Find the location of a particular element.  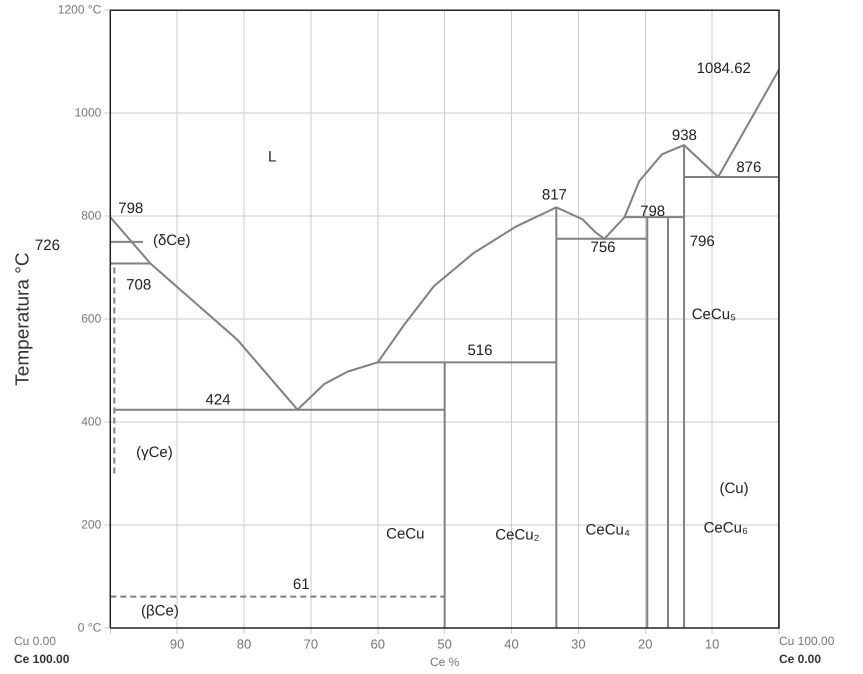

annotation: 817 is located at coordinates (554, 195).